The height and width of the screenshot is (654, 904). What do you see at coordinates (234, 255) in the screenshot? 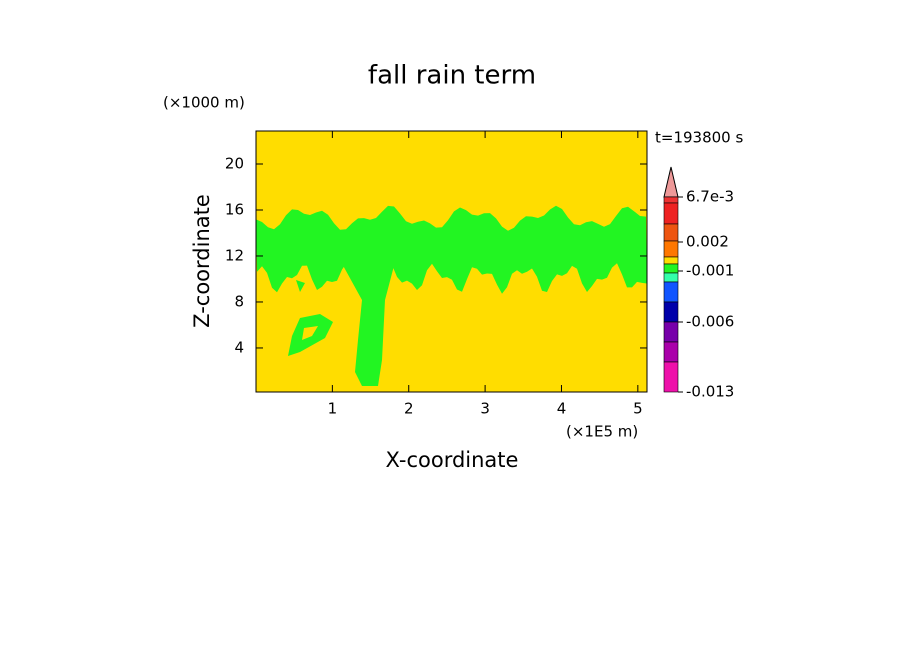
I see `y-tick-label: 12` at bounding box center [234, 255].